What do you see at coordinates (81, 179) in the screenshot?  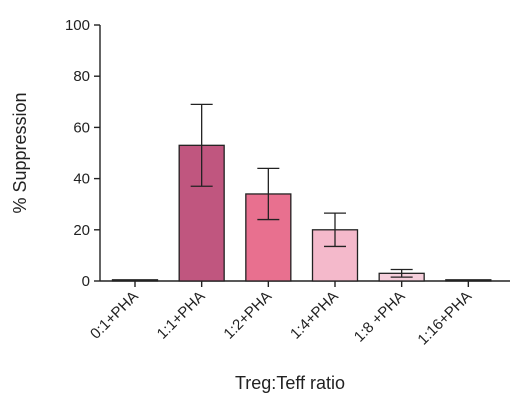 I see `y-tick-label: 40` at bounding box center [81, 179].